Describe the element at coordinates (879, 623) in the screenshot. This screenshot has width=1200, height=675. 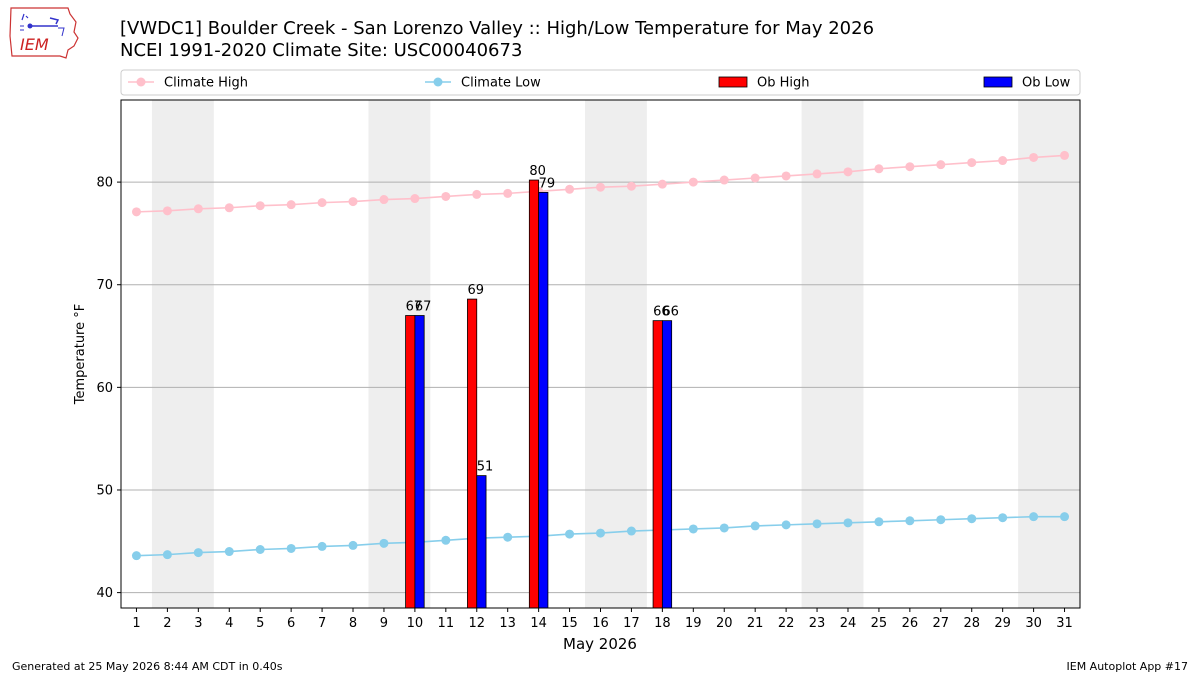
I see `x-tick-label: 25` at that location.